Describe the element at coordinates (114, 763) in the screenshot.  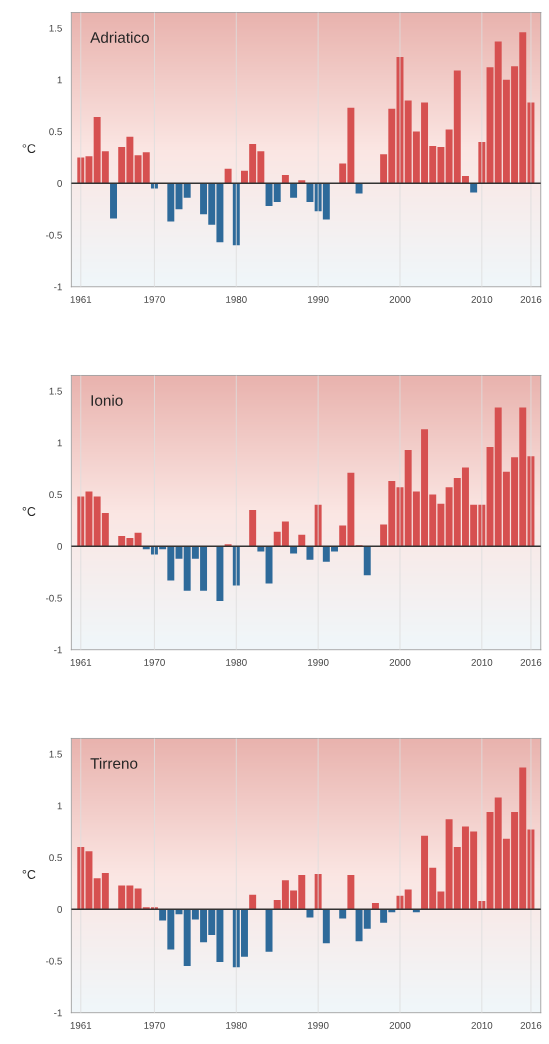
I see `text: Tirreno` at that location.